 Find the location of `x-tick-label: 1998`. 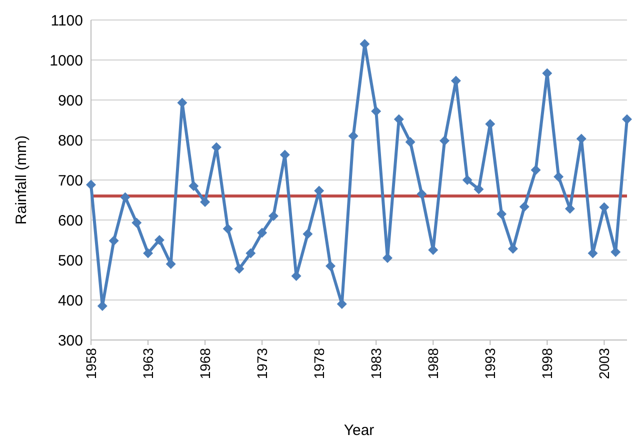

x-tick-label: 1998 is located at coordinates (547, 364).